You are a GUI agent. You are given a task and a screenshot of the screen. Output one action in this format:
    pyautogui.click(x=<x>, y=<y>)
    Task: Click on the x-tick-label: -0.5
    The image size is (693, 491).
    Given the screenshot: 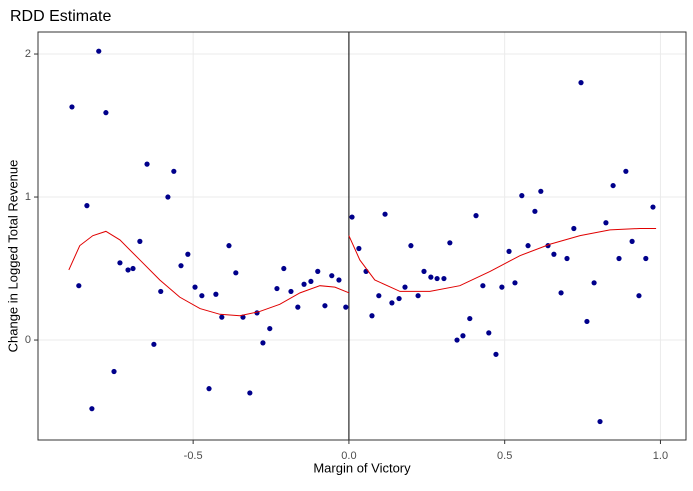 What is the action you would take?
    pyautogui.click(x=193, y=456)
    